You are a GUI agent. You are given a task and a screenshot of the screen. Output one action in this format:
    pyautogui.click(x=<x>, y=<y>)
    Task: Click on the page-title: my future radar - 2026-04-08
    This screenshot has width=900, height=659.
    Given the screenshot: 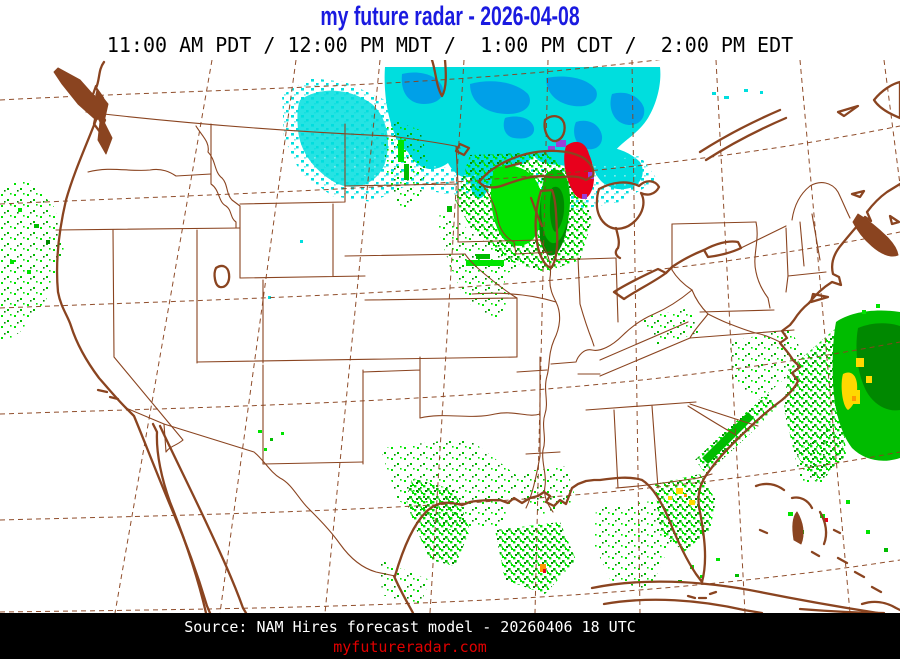 What is the action you would take?
    pyautogui.click(x=450, y=16)
    